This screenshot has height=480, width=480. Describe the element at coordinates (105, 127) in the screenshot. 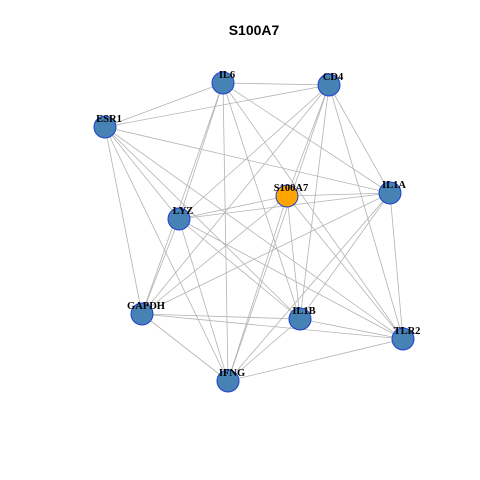

I see `node-circle-esr1` at that location.